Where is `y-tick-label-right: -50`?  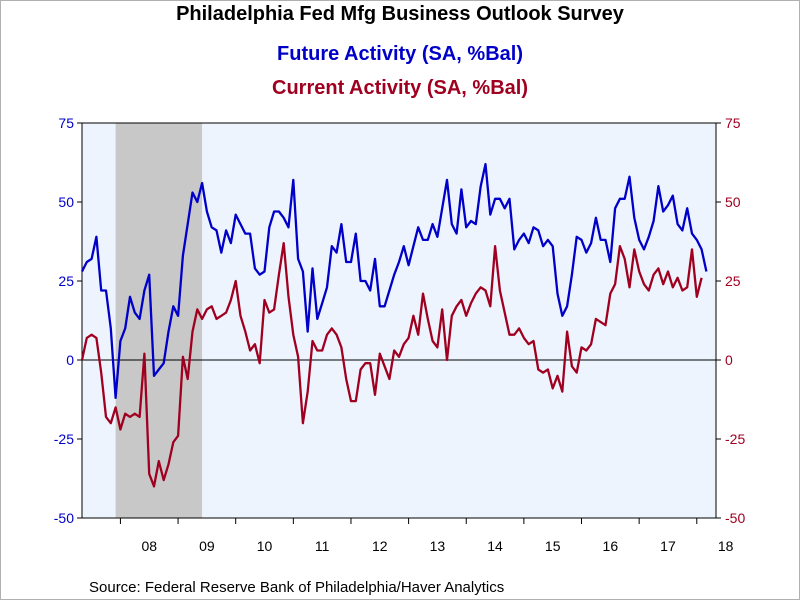 y-tick-label-right: -50 is located at coordinates (735, 518).